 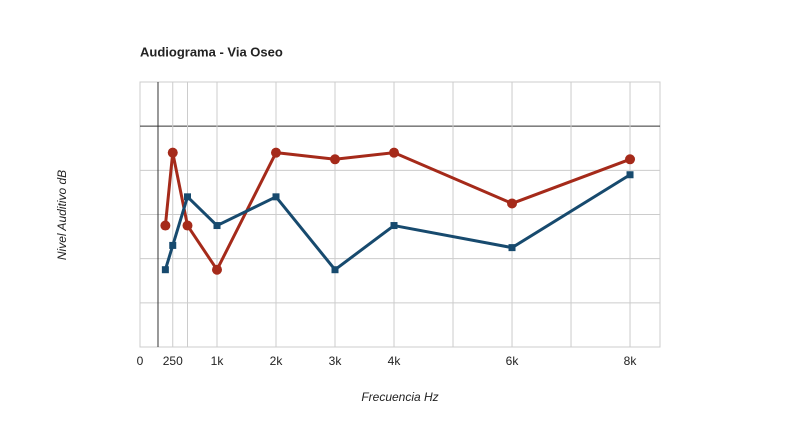 What do you see at coordinates (218, 361) in the screenshot?
I see `x-tick-label: 1k` at bounding box center [218, 361].